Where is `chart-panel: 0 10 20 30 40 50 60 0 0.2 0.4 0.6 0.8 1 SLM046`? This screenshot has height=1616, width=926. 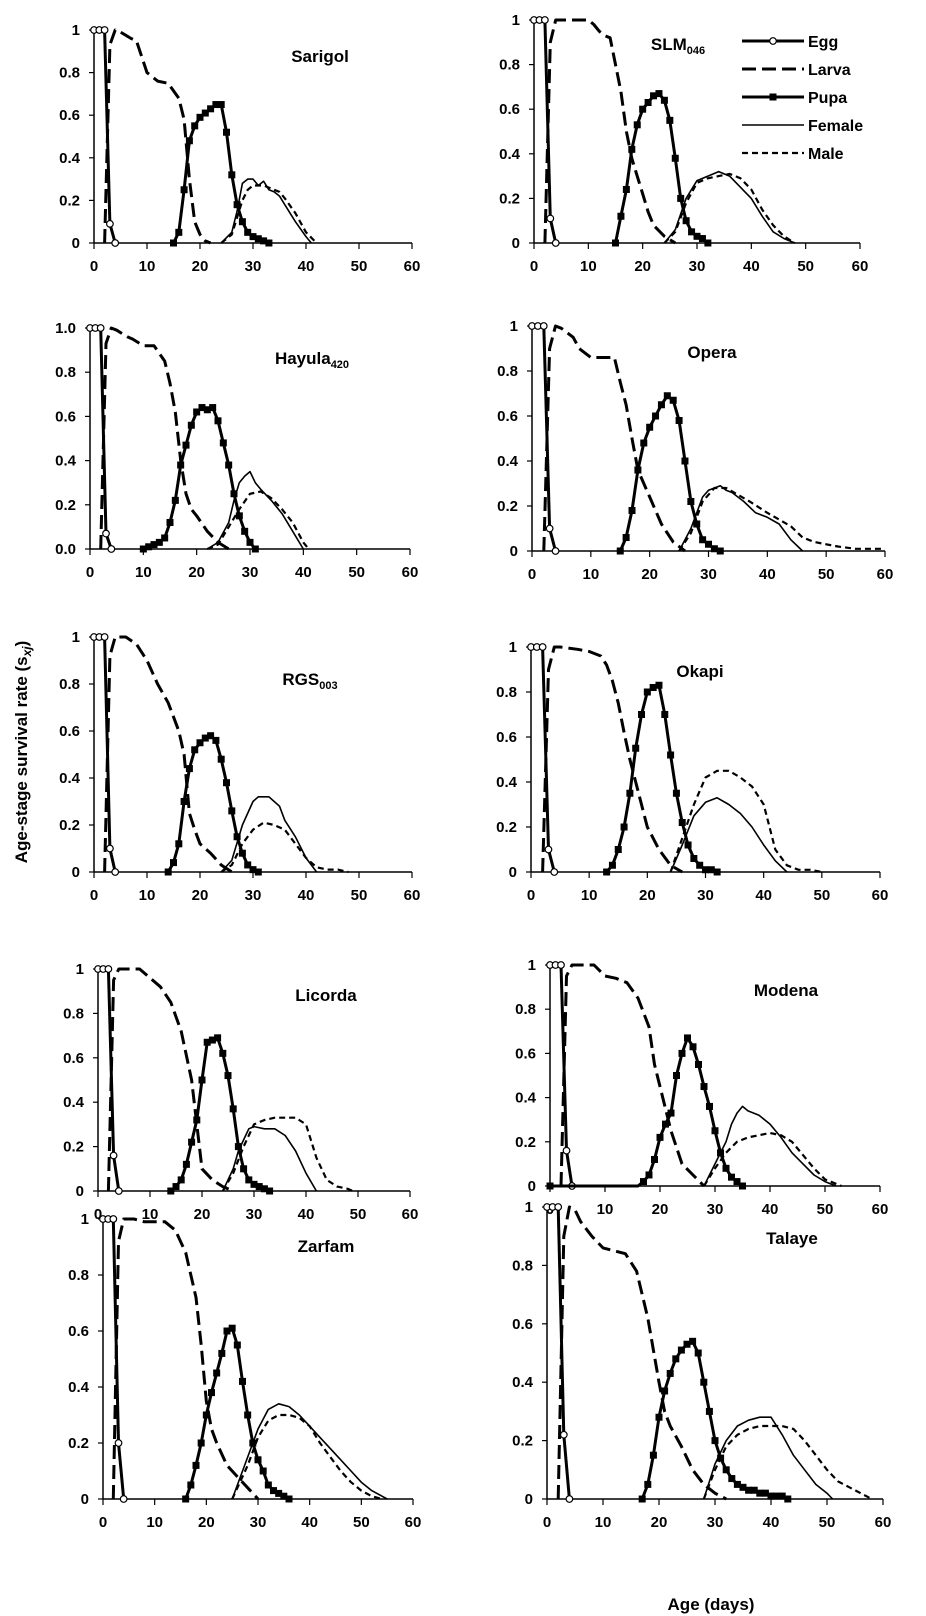
chart-panel: 0 10 20 30 40 50 60 0 0.2 0.4 0.6 0.8 1 SLM046 is located at coordinates (683, 143).